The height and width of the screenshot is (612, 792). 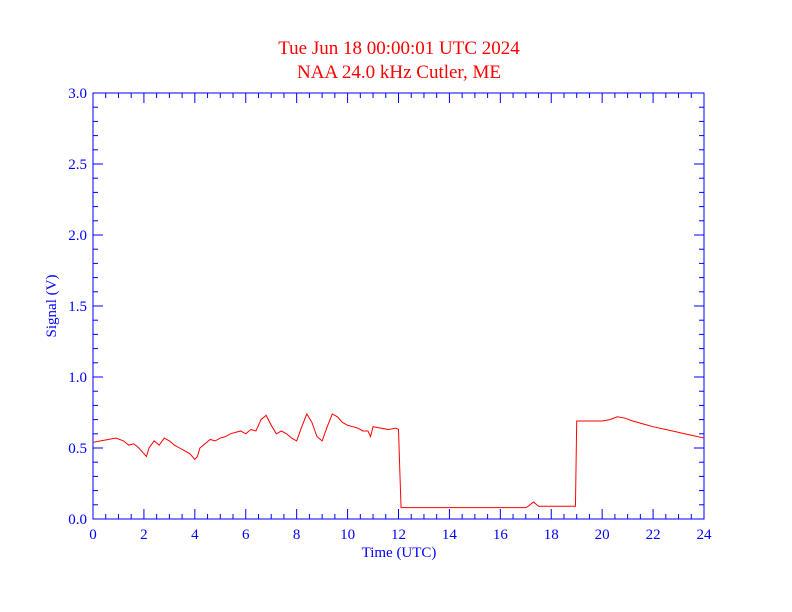 What do you see at coordinates (551, 535) in the screenshot?
I see `x-tick-label: 18` at bounding box center [551, 535].